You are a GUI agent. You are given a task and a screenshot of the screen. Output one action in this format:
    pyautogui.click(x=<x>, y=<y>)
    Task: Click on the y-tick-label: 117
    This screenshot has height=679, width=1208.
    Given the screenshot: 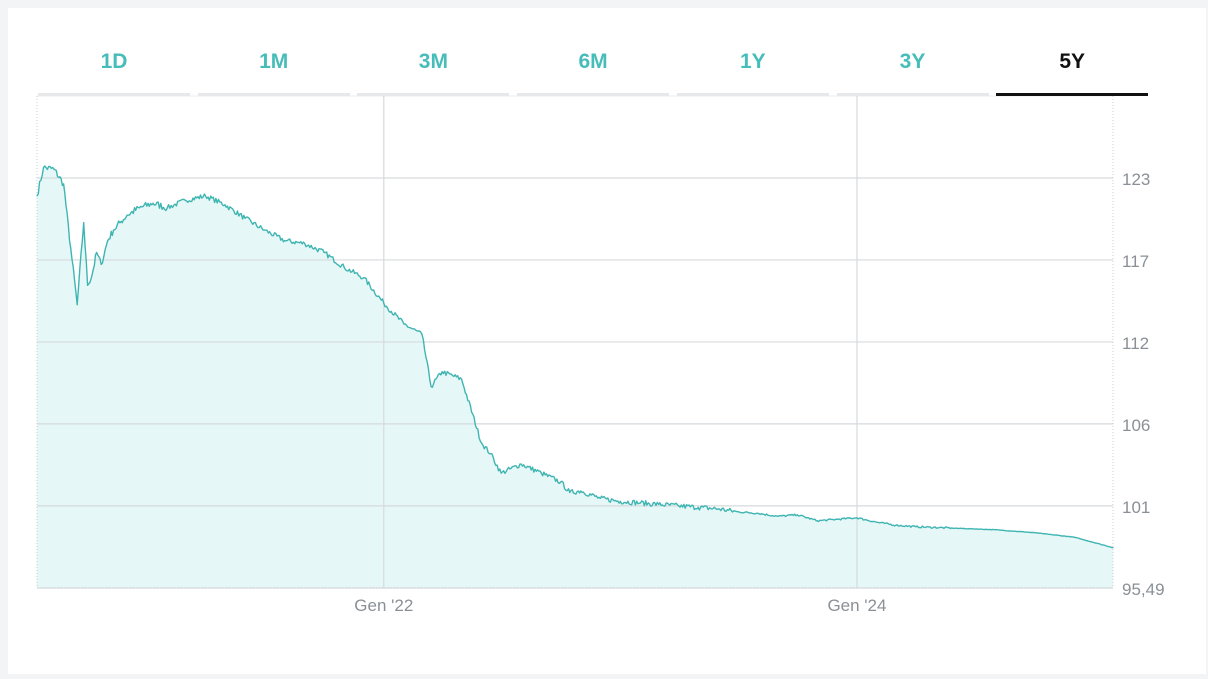 What is the action you would take?
    pyautogui.click(x=1135, y=261)
    